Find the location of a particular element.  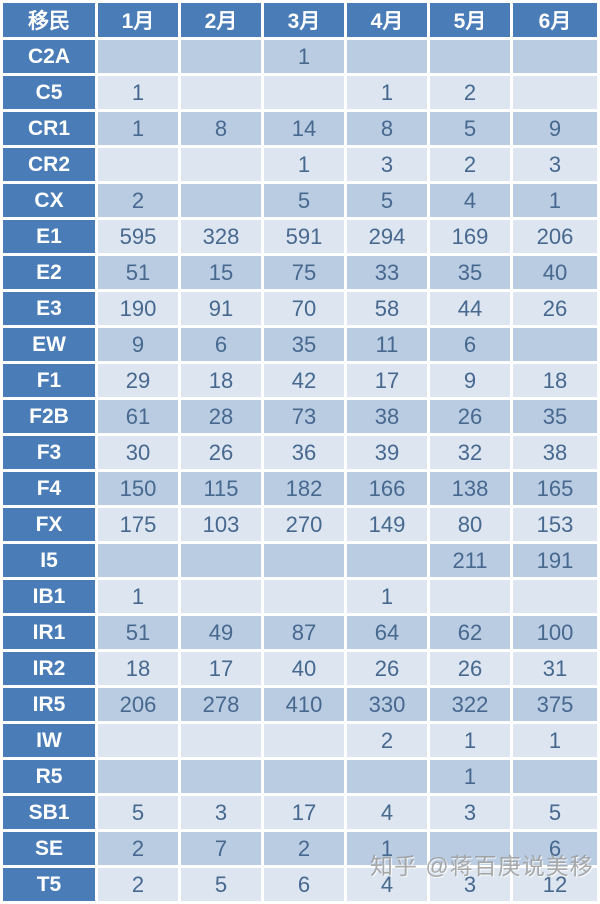

value-cell: 64 is located at coordinates (387, 632).